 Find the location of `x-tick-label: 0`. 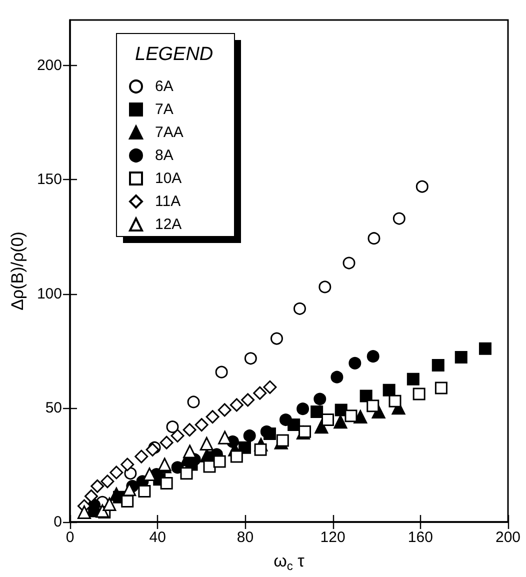

x-tick-label: 0 is located at coordinates (70, 537).